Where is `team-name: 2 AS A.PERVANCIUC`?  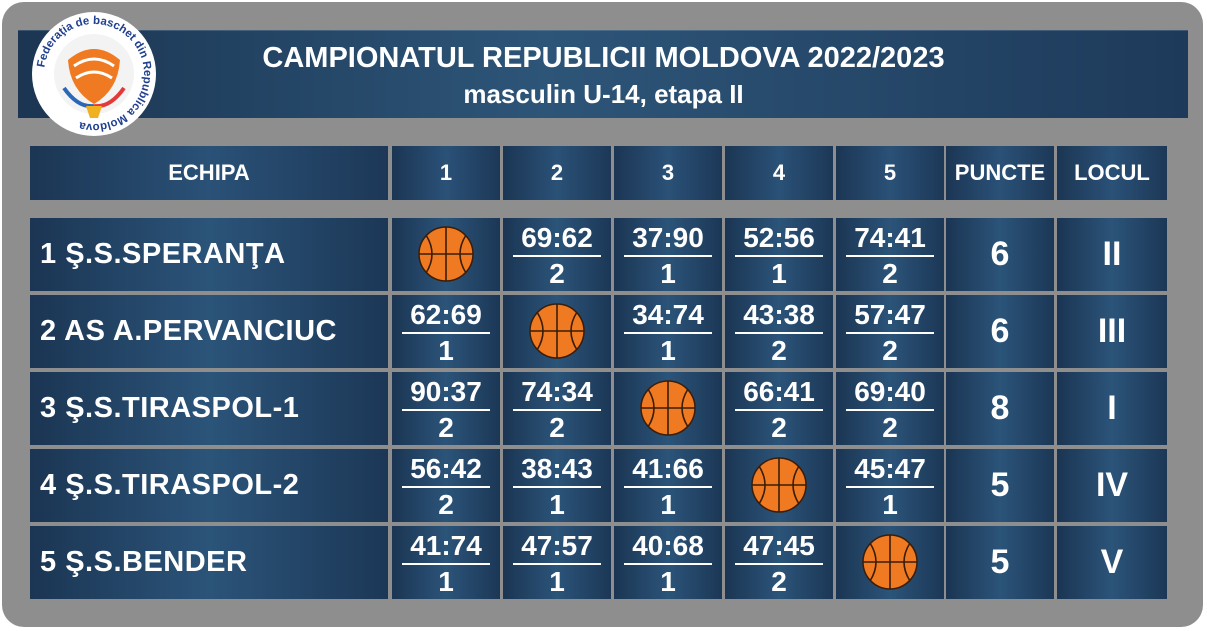
team-name: 2 AS A.PERVANCIUC is located at coordinates (188, 331).